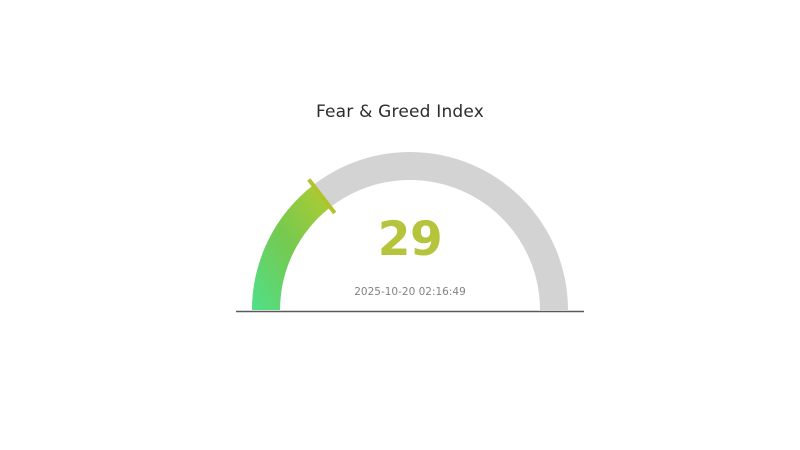 Image resolution: width=800 pixels, height=450 pixels. I want to click on gauge-track-arc, so click(410, 231).